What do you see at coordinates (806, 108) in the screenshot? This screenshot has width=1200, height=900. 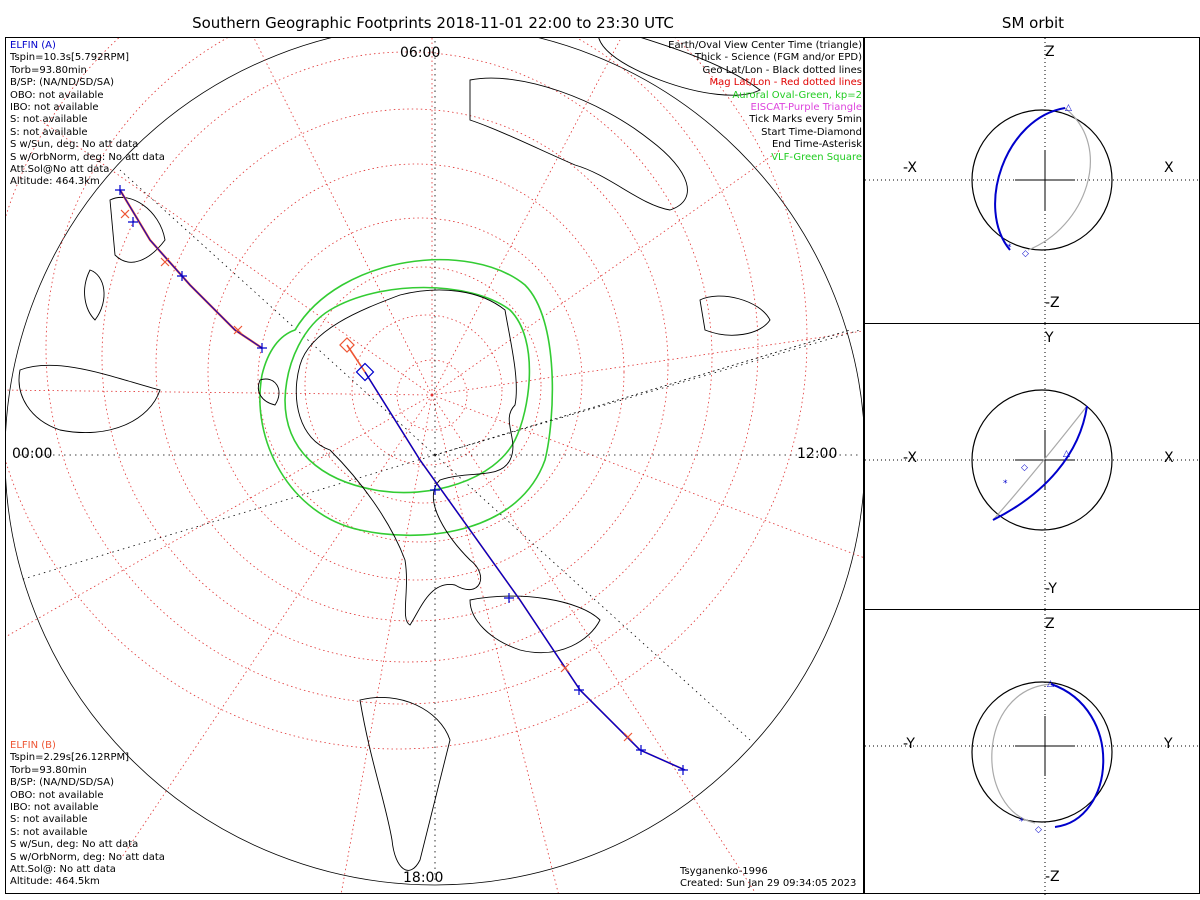 I see `legend-item: EISCAT-Purple Triangle` at bounding box center [806, 108].